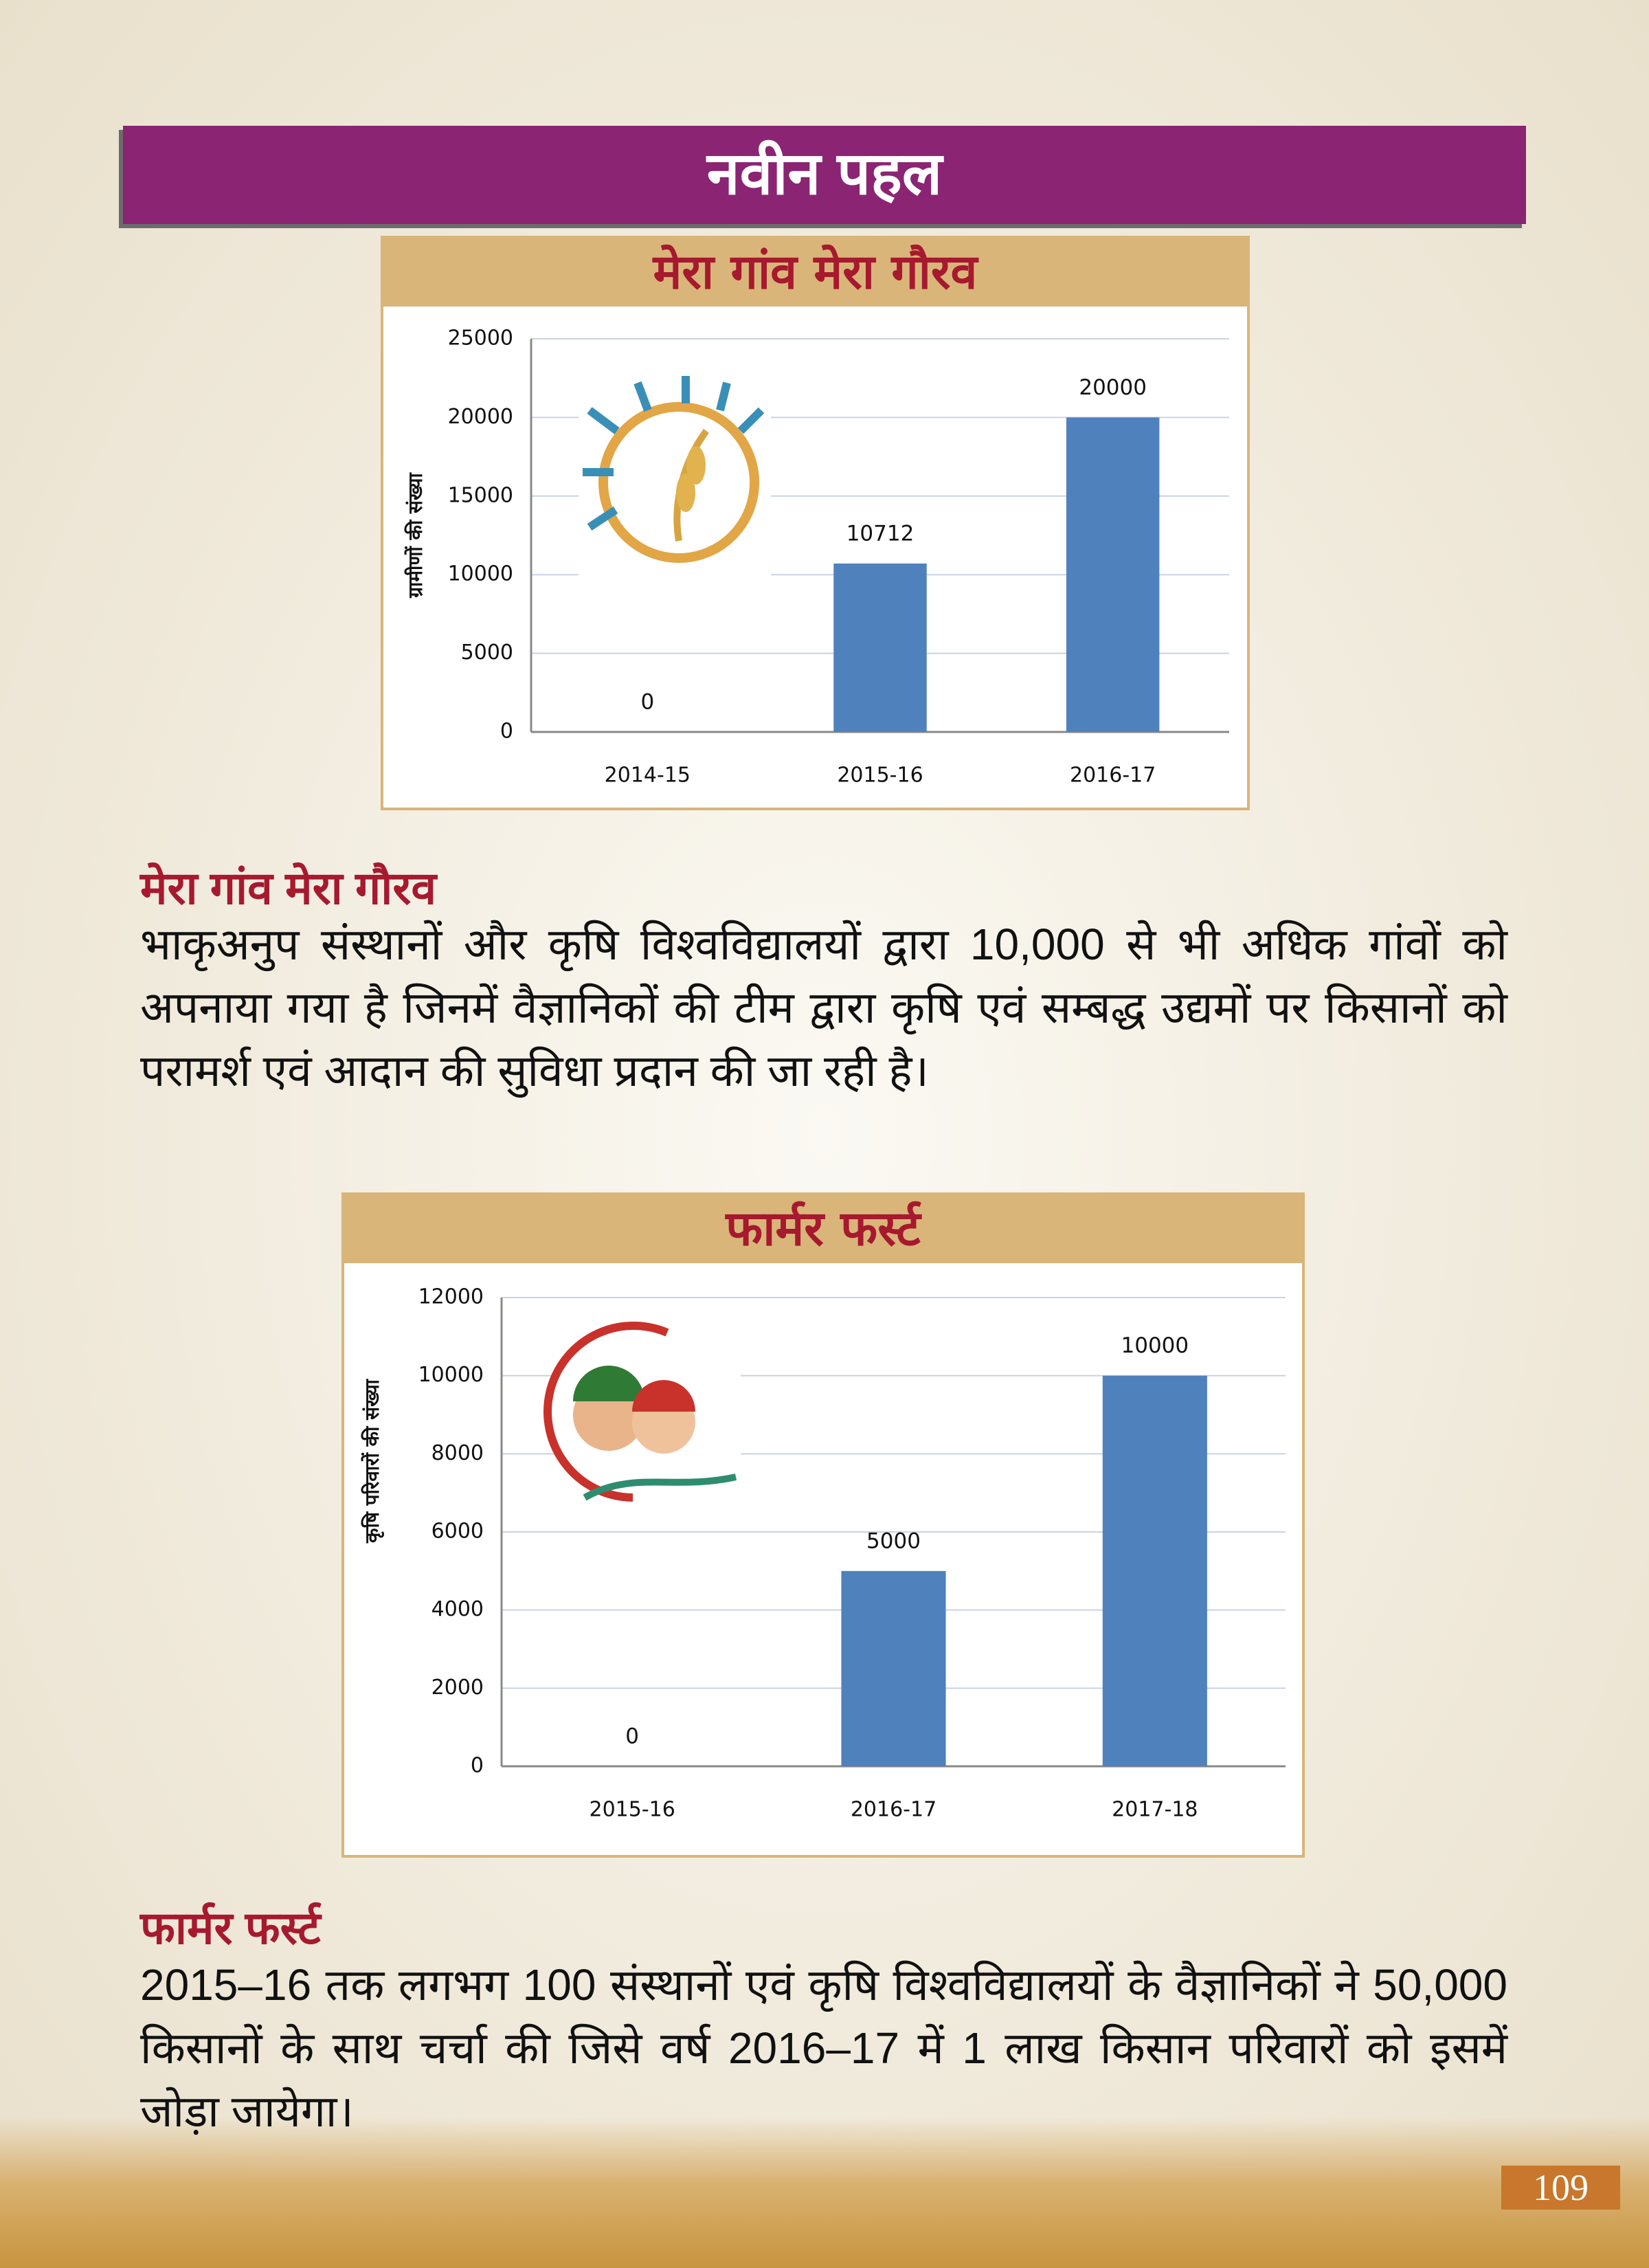  Describe the element at coordinates (372, 1461) in the screenshot. I see `y-axis-label: कृषि परिवारों की संख्या` at that location.